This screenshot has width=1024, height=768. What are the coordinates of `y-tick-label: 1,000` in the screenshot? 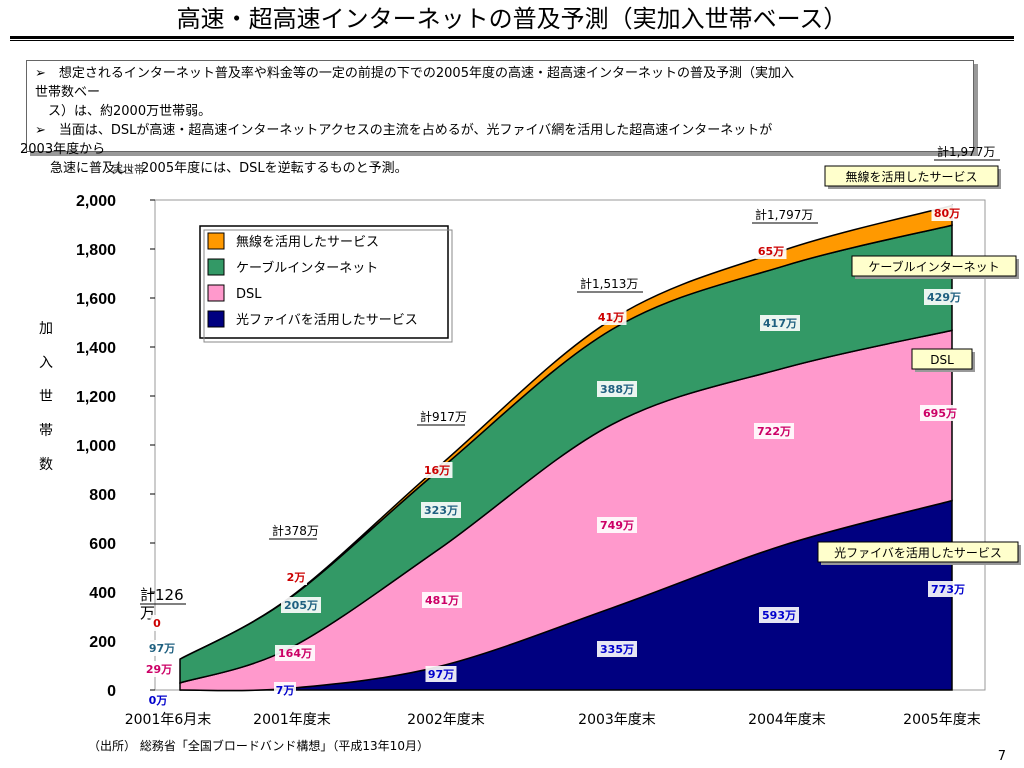 It's located at (96, 446).